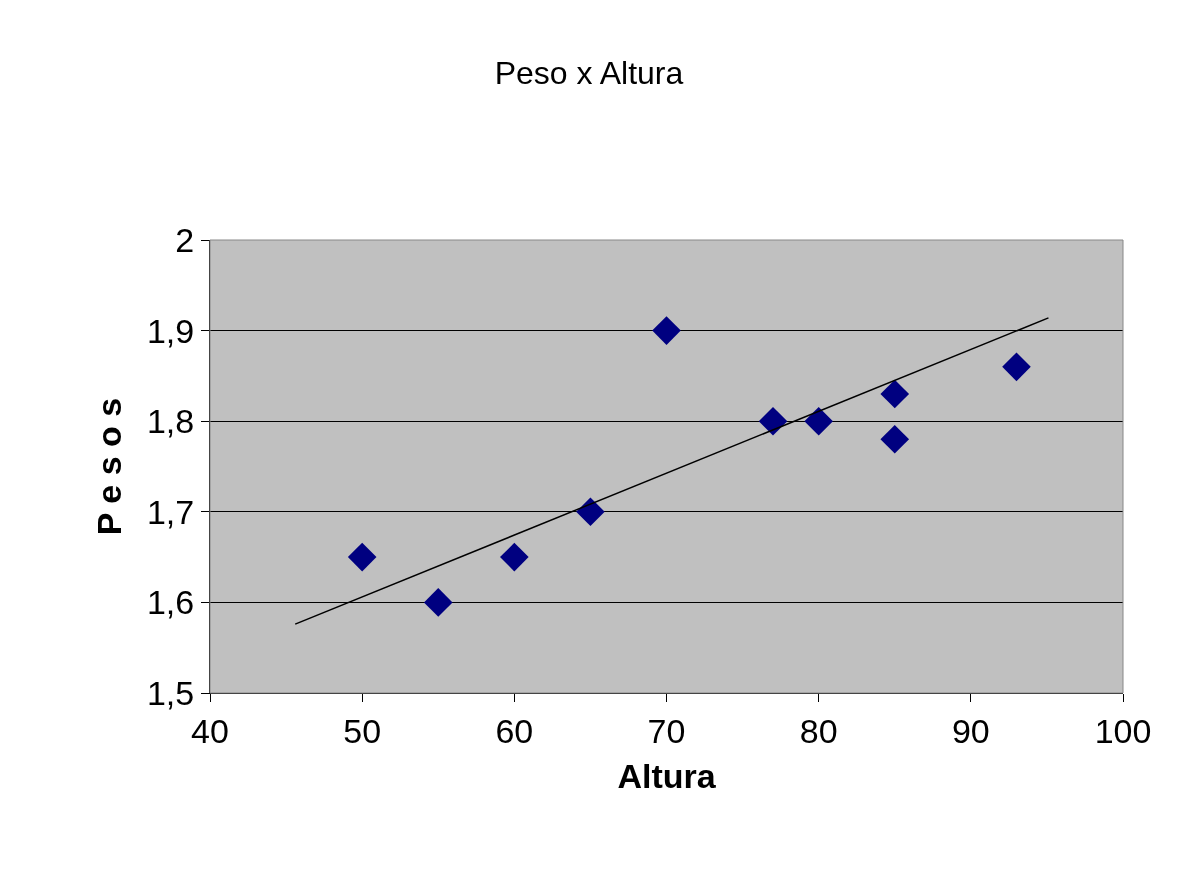  I want to click on y-tick-label: 1,8, so click(170, 421).